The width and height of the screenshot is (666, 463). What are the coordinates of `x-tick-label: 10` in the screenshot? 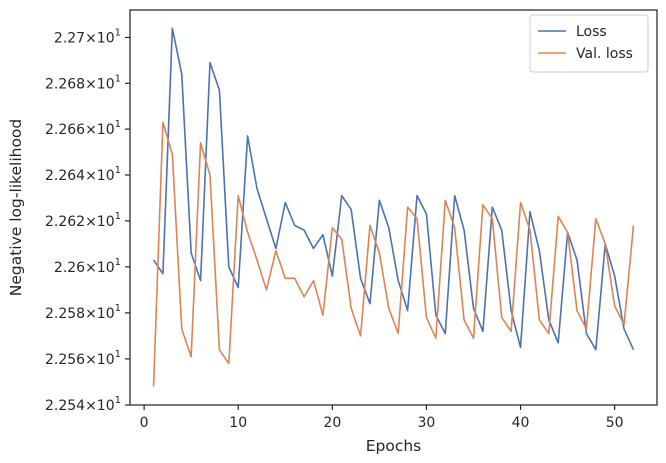 It's located at (238, 423).